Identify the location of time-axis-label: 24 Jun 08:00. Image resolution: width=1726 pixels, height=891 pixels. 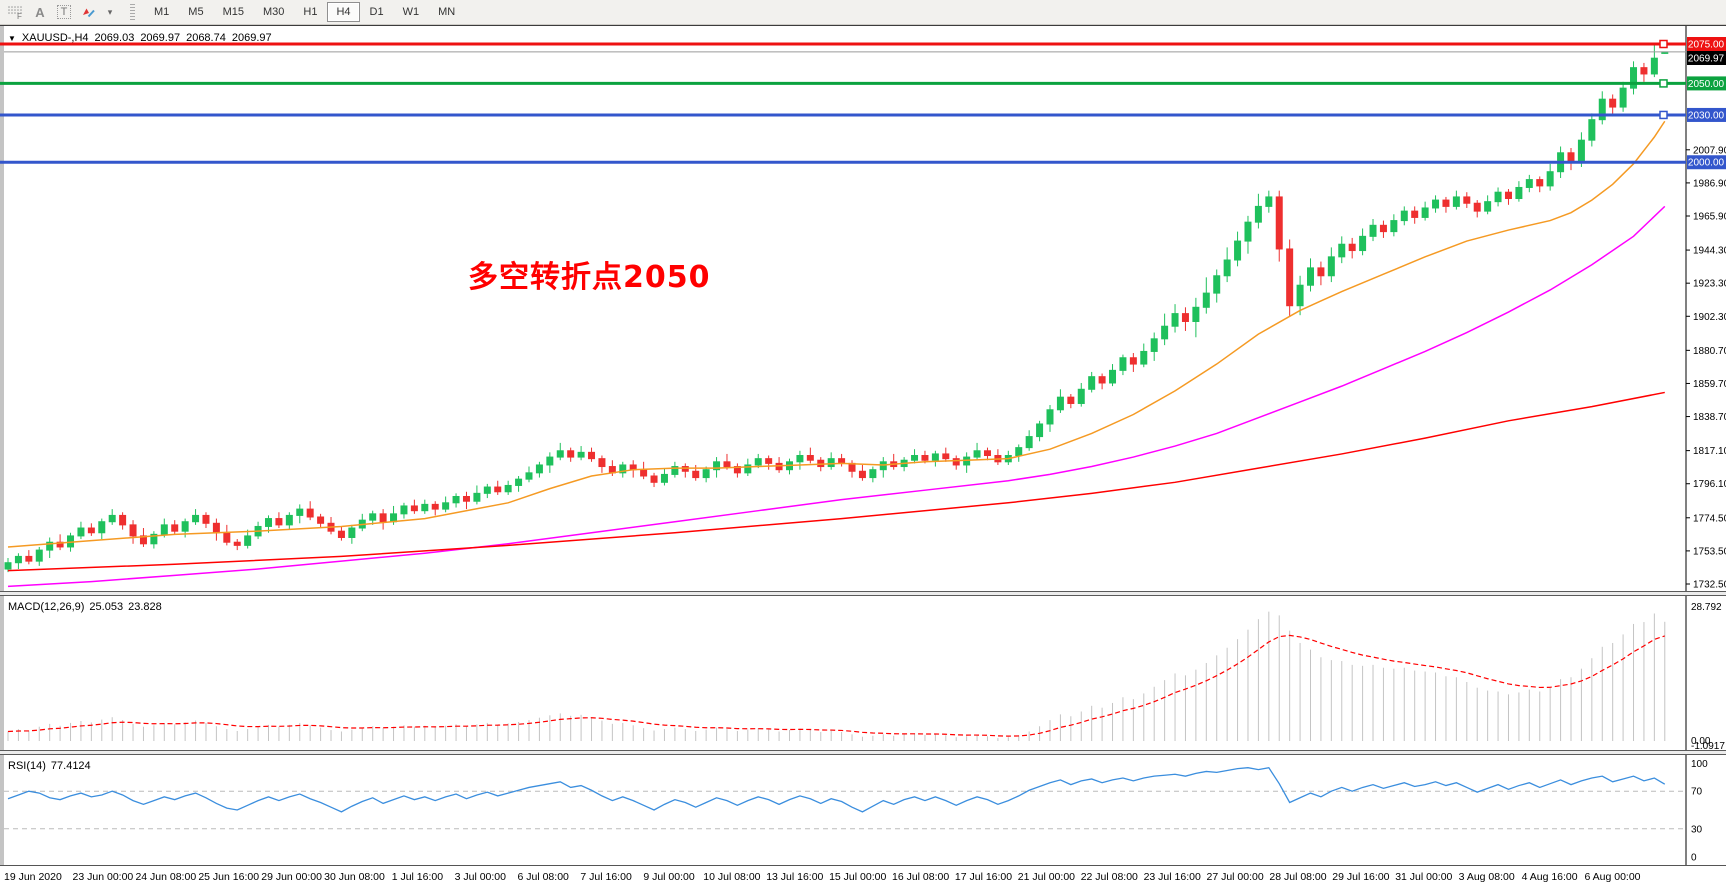
(166, 877).